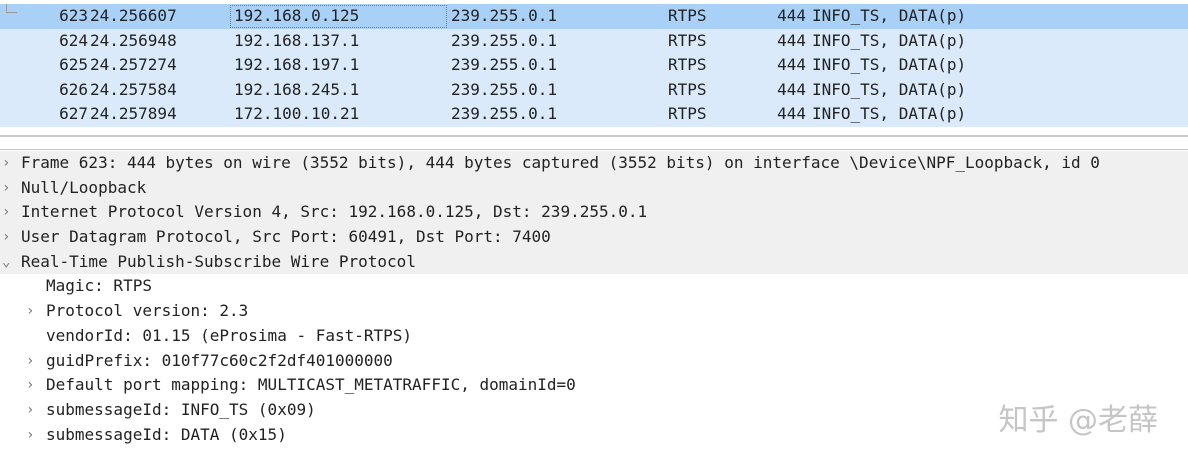 Image resolution: width=1188 pixels, height=464 pixels. I want to click on cell-time: 24.257584, so click(133, 89).